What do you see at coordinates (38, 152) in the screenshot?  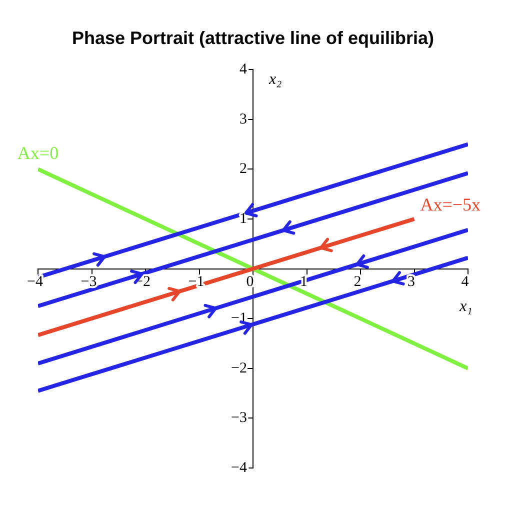 I see `series-label: Ax=0` at bounding box center [38, 152].